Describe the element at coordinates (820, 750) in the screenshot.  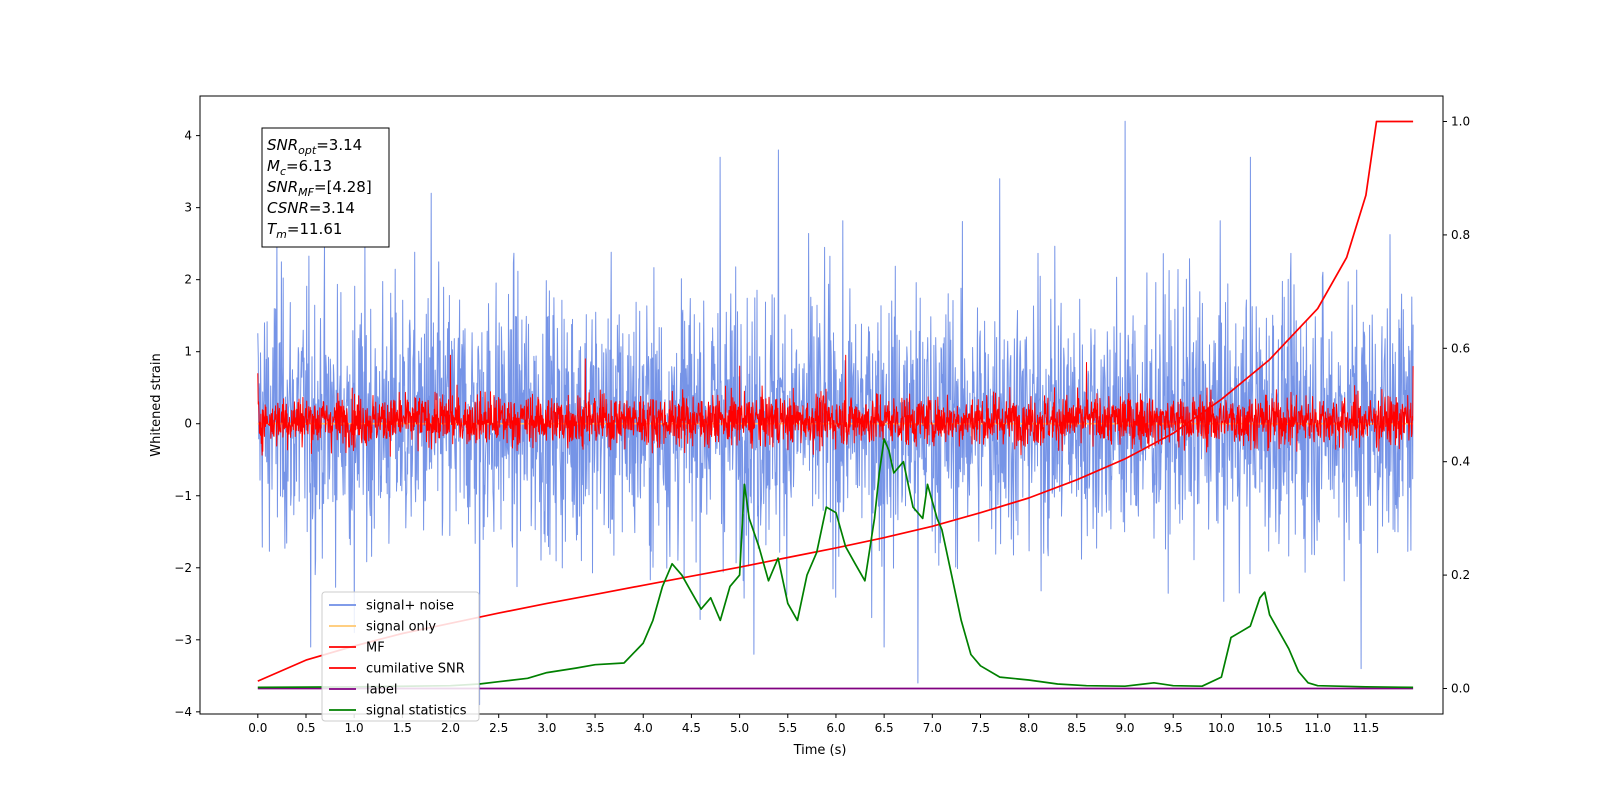
I see `x-axis-label: Time (s)` at that location.